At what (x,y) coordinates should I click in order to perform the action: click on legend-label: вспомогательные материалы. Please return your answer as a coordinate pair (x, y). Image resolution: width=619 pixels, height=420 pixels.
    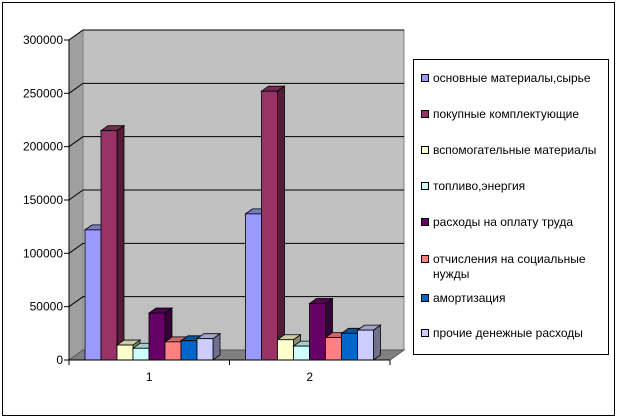
    Looking at the image, I should click on (515, 150).